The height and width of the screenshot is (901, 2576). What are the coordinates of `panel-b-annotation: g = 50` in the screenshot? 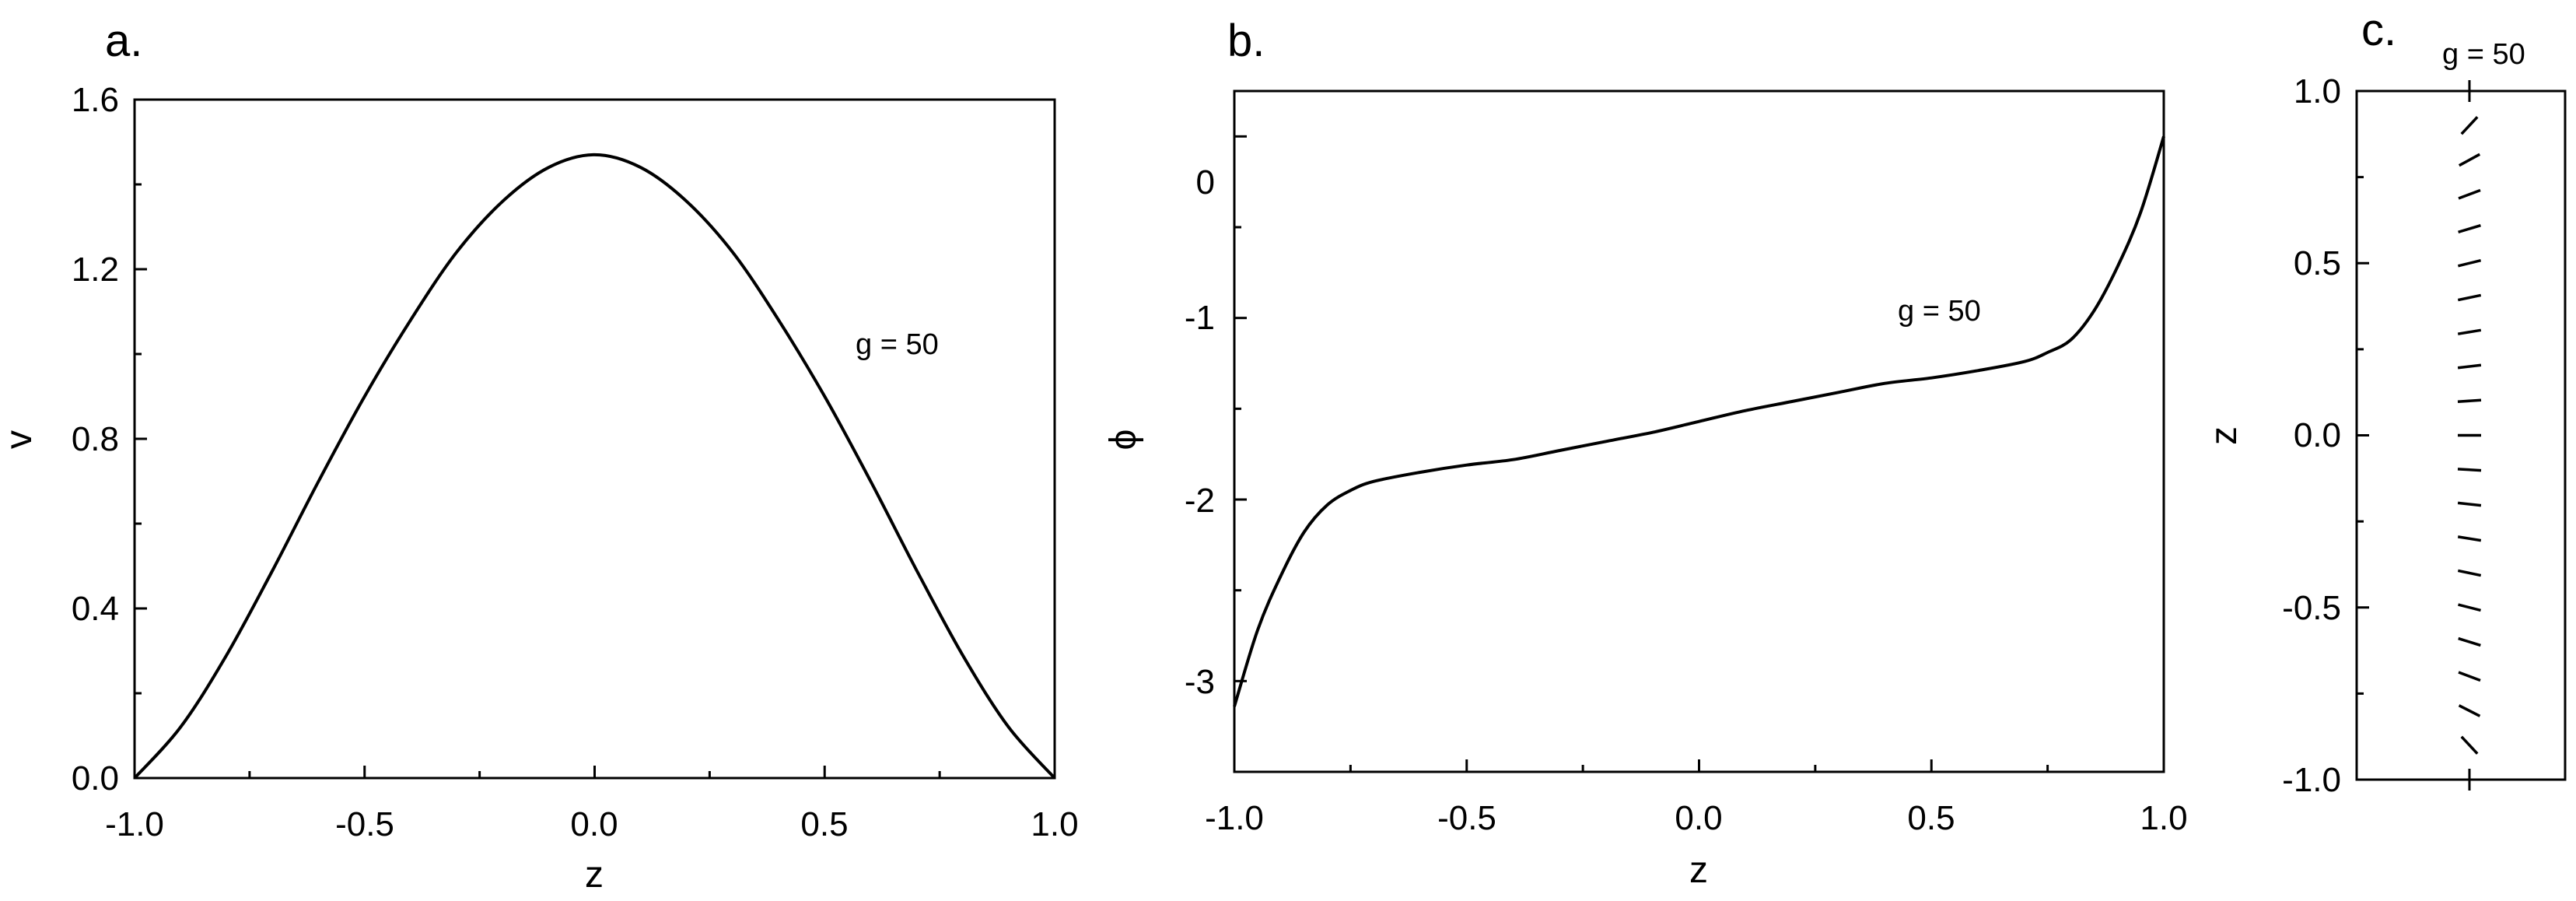 It's located at (1940, 311).